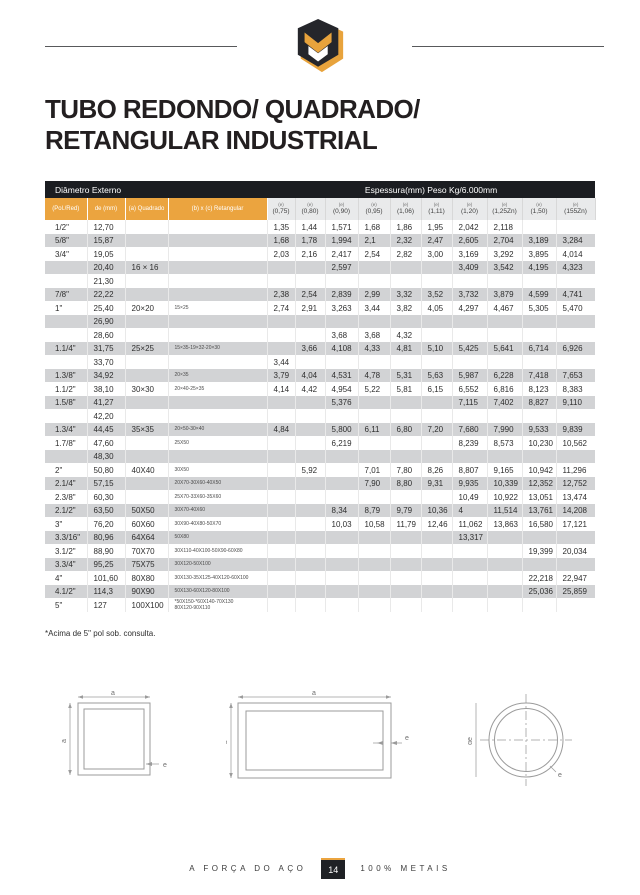  Describe the element at coordinates (106, 605) in the screenshot. I see `mm-cell: 127` at that location.